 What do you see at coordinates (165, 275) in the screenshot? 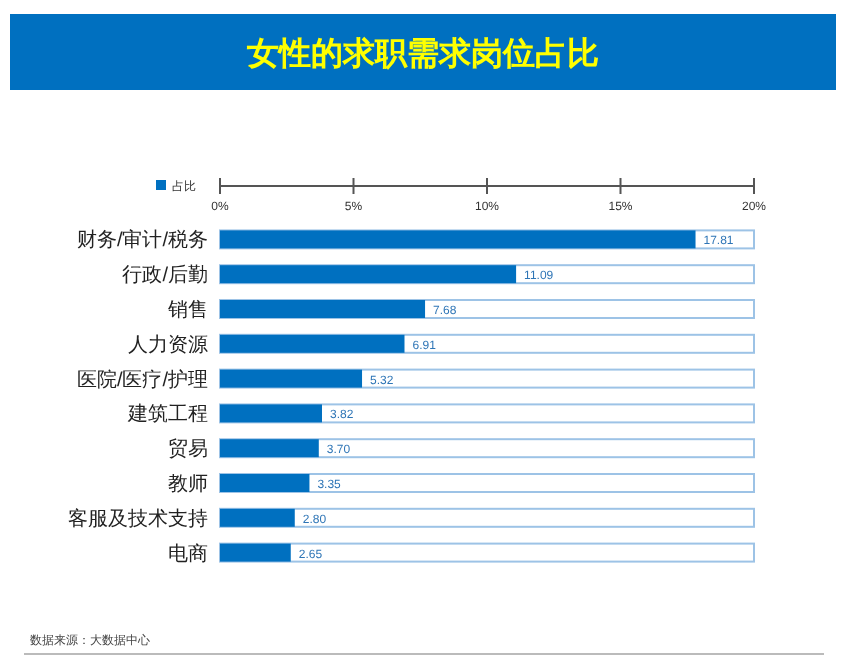
I see `y-tick-label: 行政/后勤` at bounding box center [165, 275].